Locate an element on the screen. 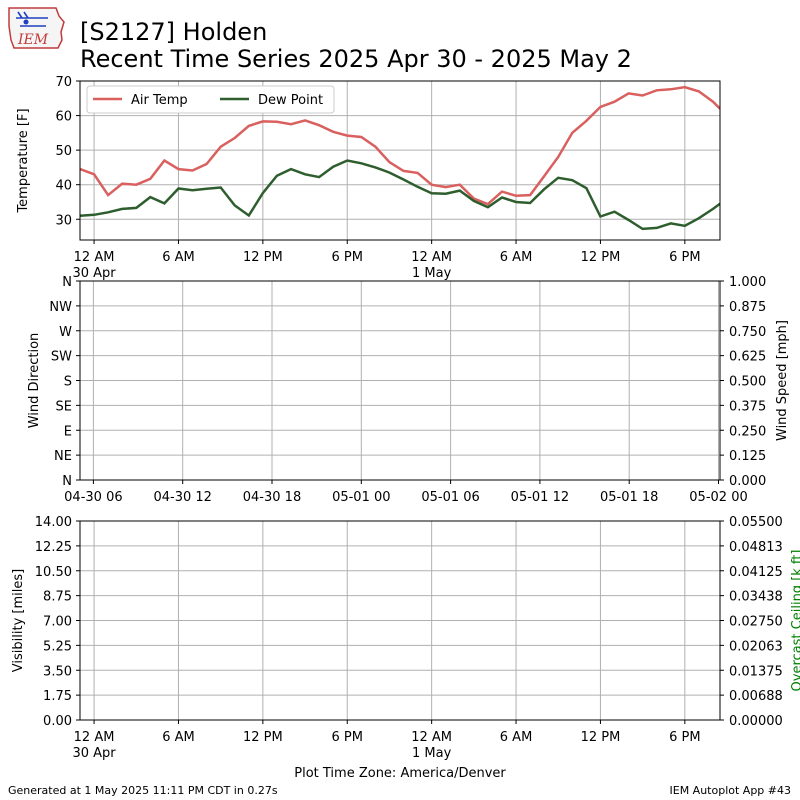 Image resolution: width=800 pixels, height=800 pixels. wind-direction-tick-label: W is located at coordinates (65, 332).